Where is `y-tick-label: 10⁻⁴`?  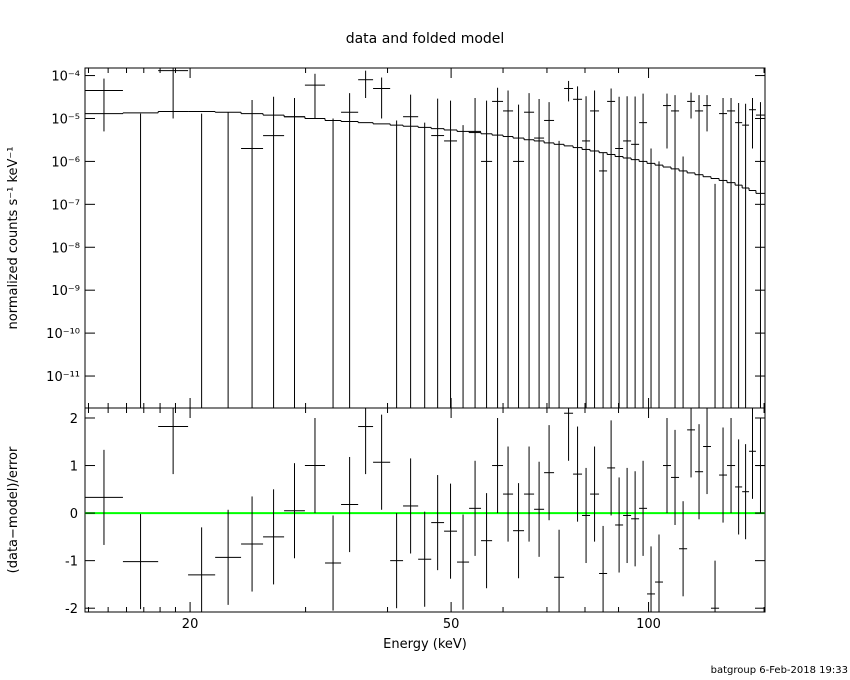 y-tick-label: 10⁻⁴ is located at coordinates (65, 77).